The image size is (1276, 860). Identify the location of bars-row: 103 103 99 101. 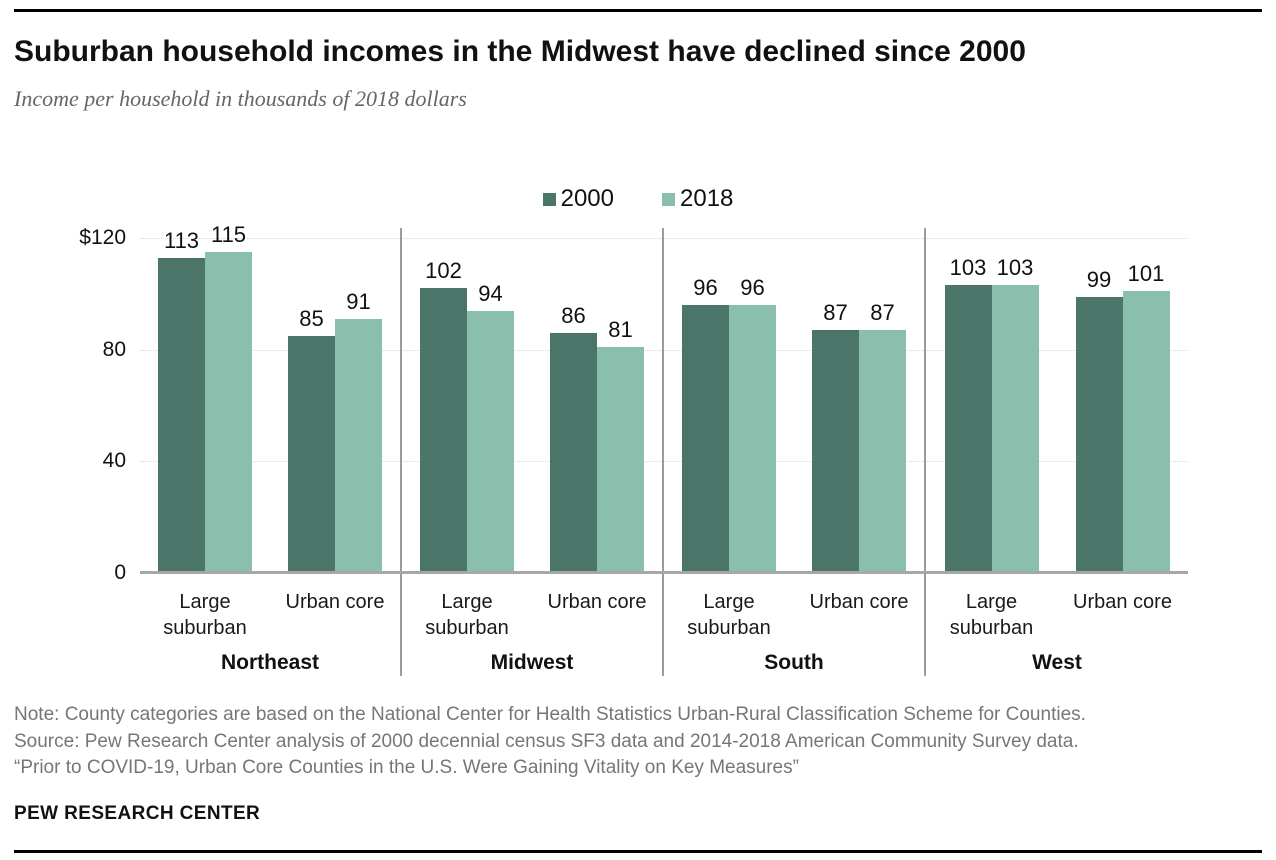
(1057, 400).